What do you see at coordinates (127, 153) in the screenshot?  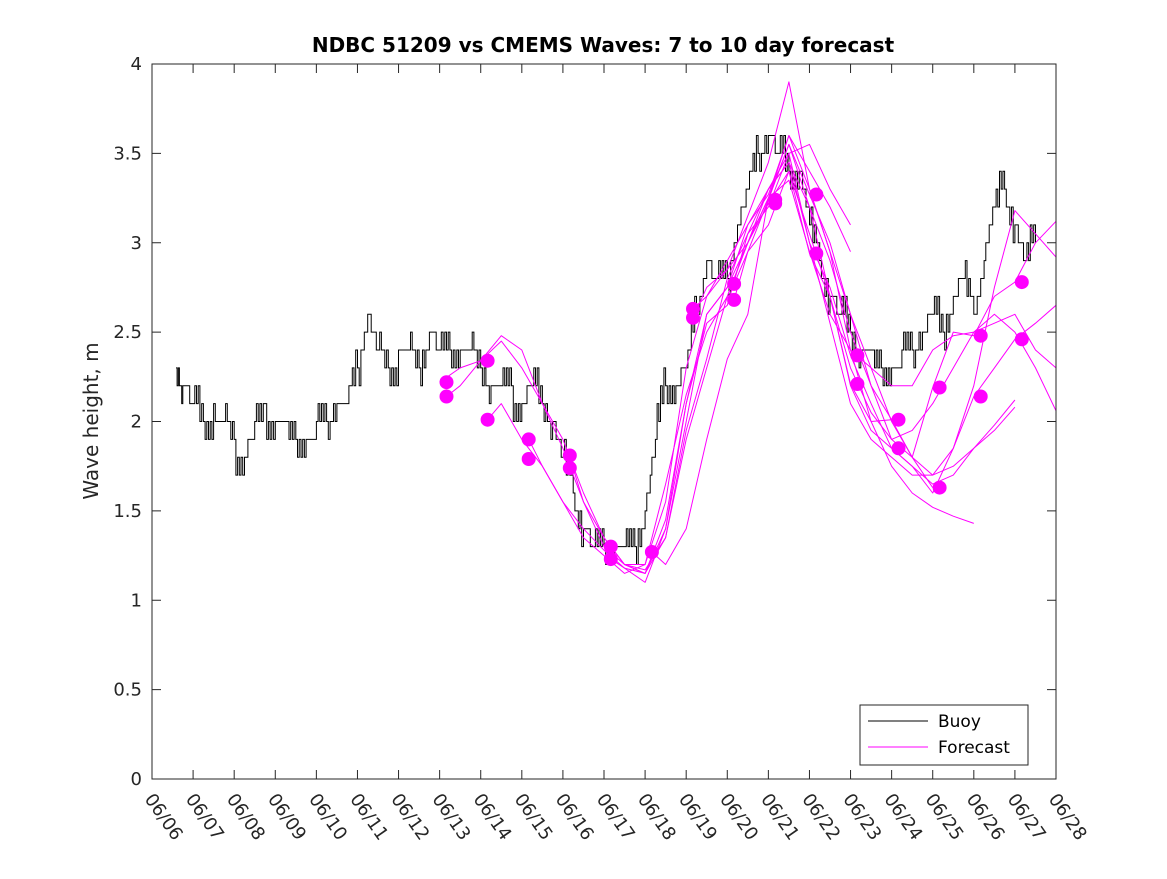 I see `y-tick-label: 3.5` at bounding box center [127, 153].